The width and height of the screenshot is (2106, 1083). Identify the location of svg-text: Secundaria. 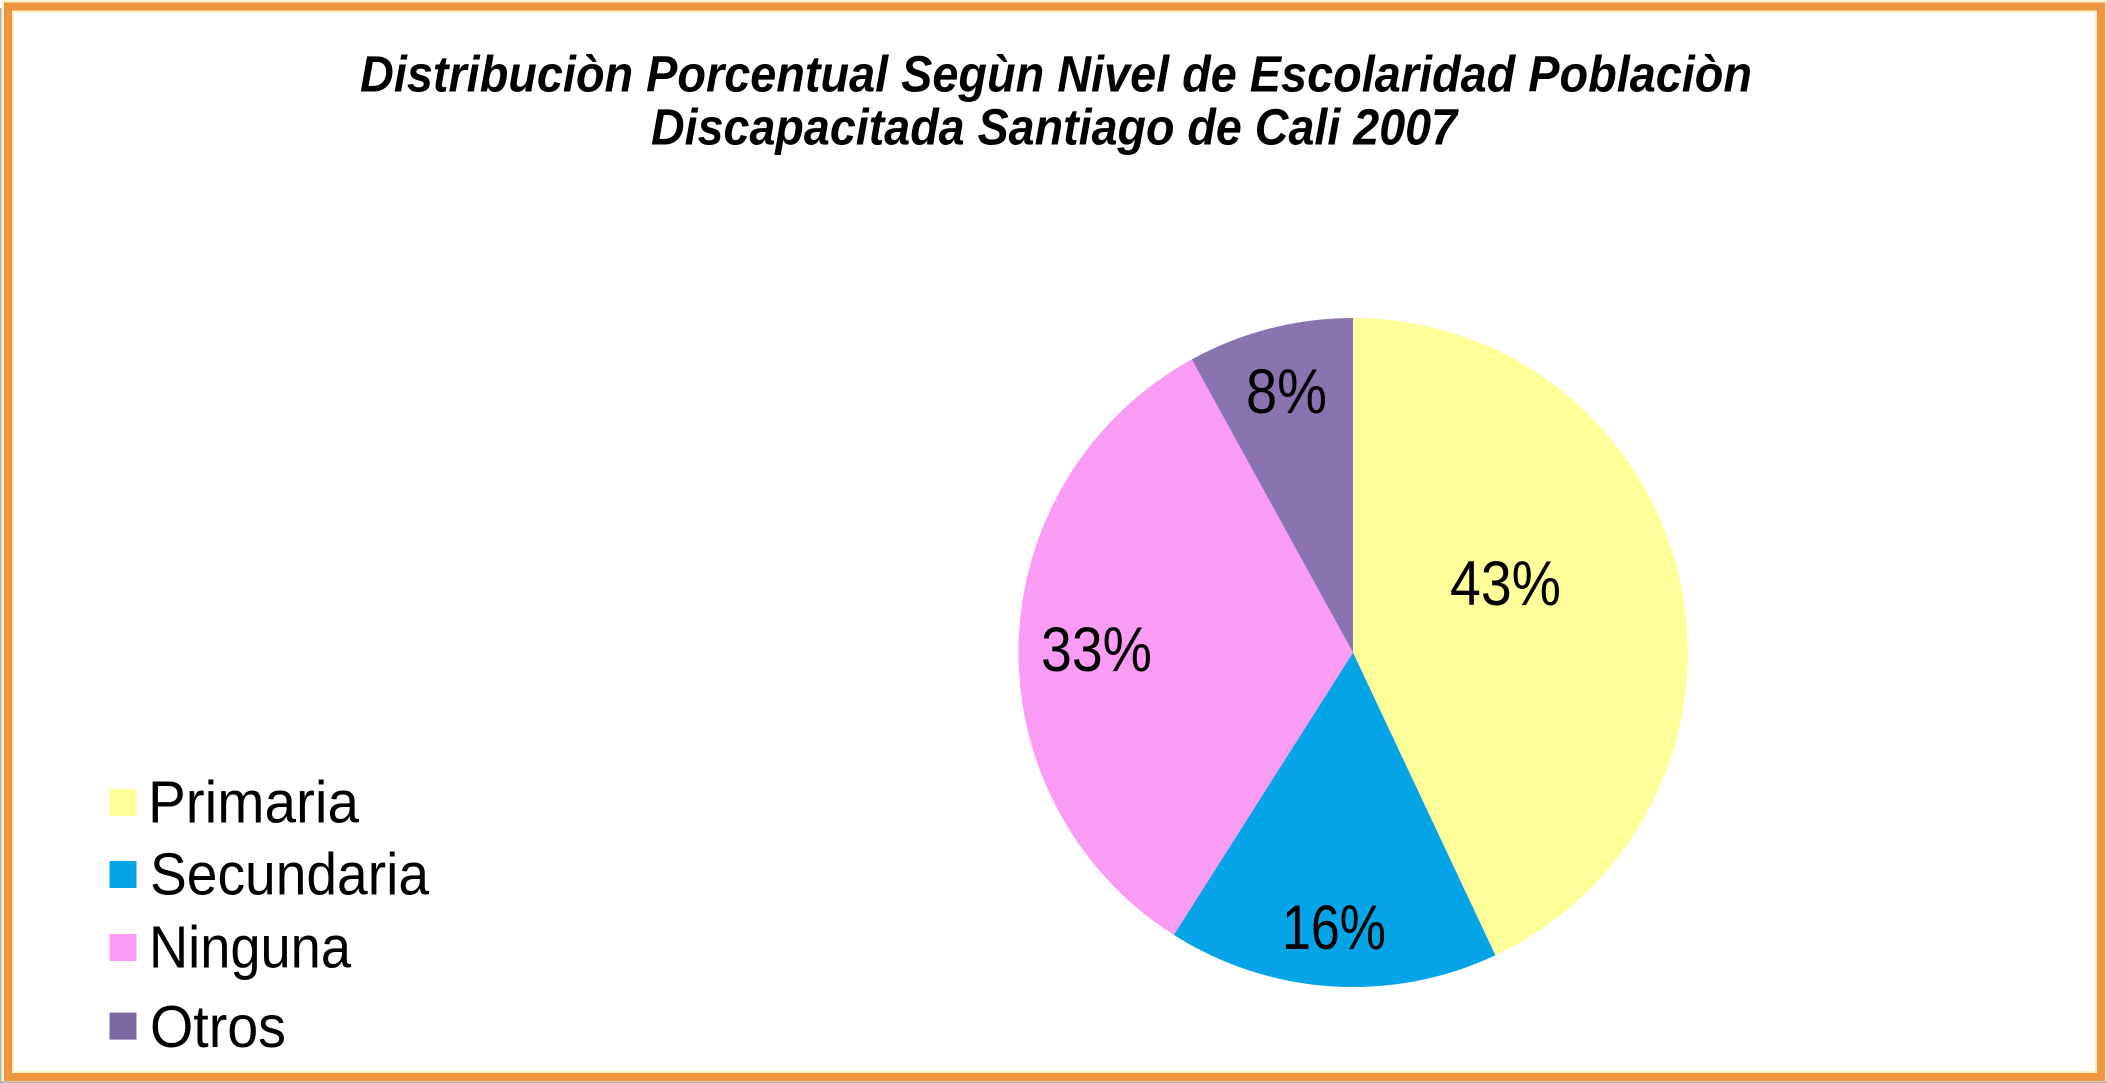
(290, 874).